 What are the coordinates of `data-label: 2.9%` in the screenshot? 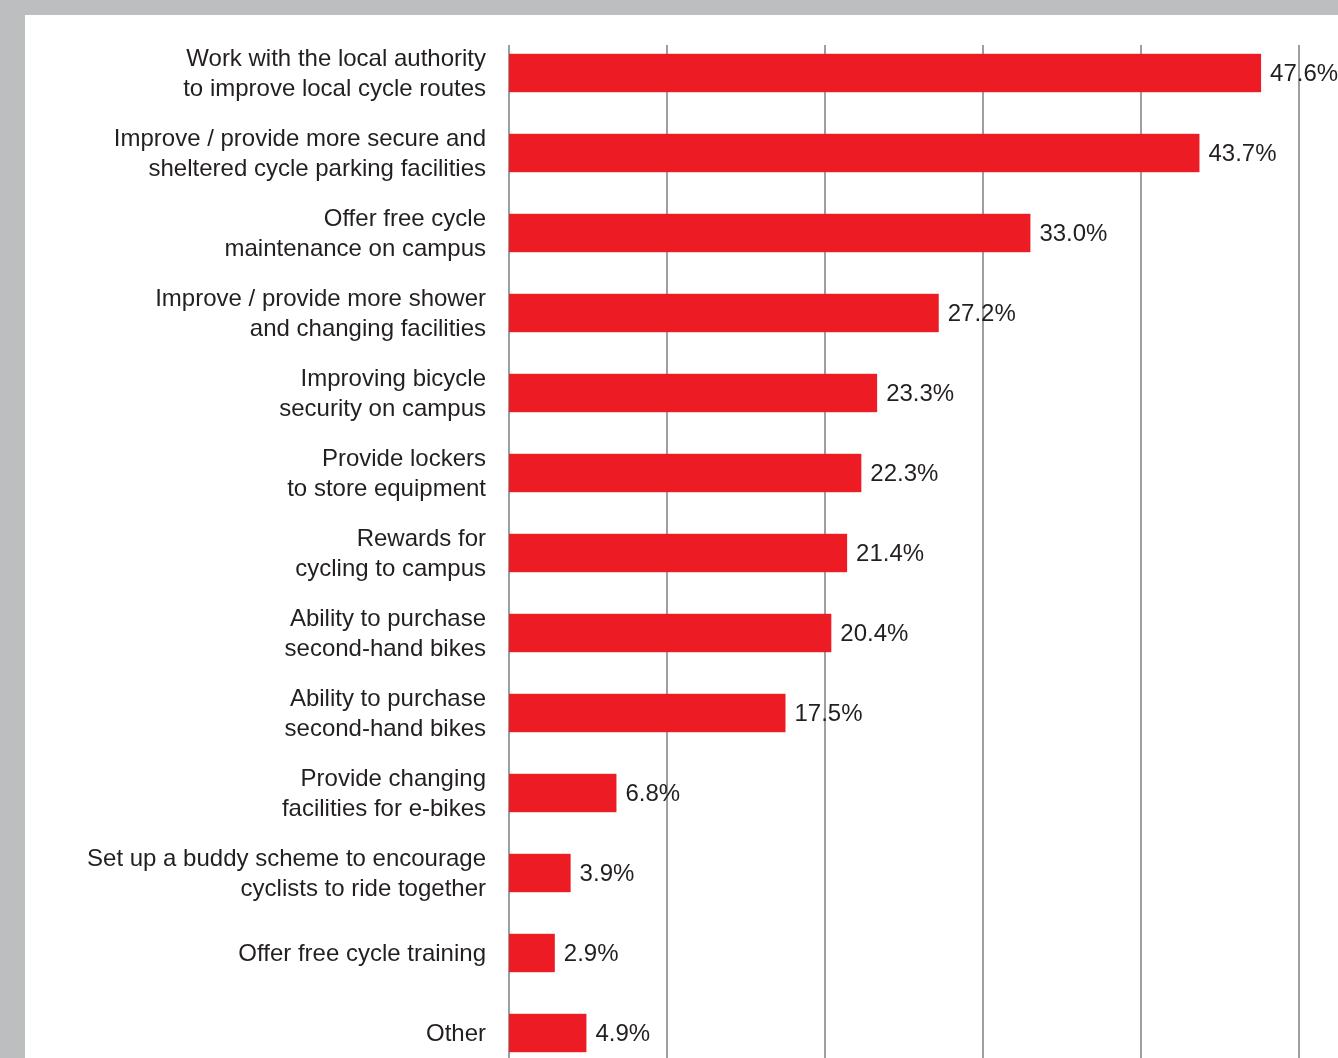 It's located at (591, 953).